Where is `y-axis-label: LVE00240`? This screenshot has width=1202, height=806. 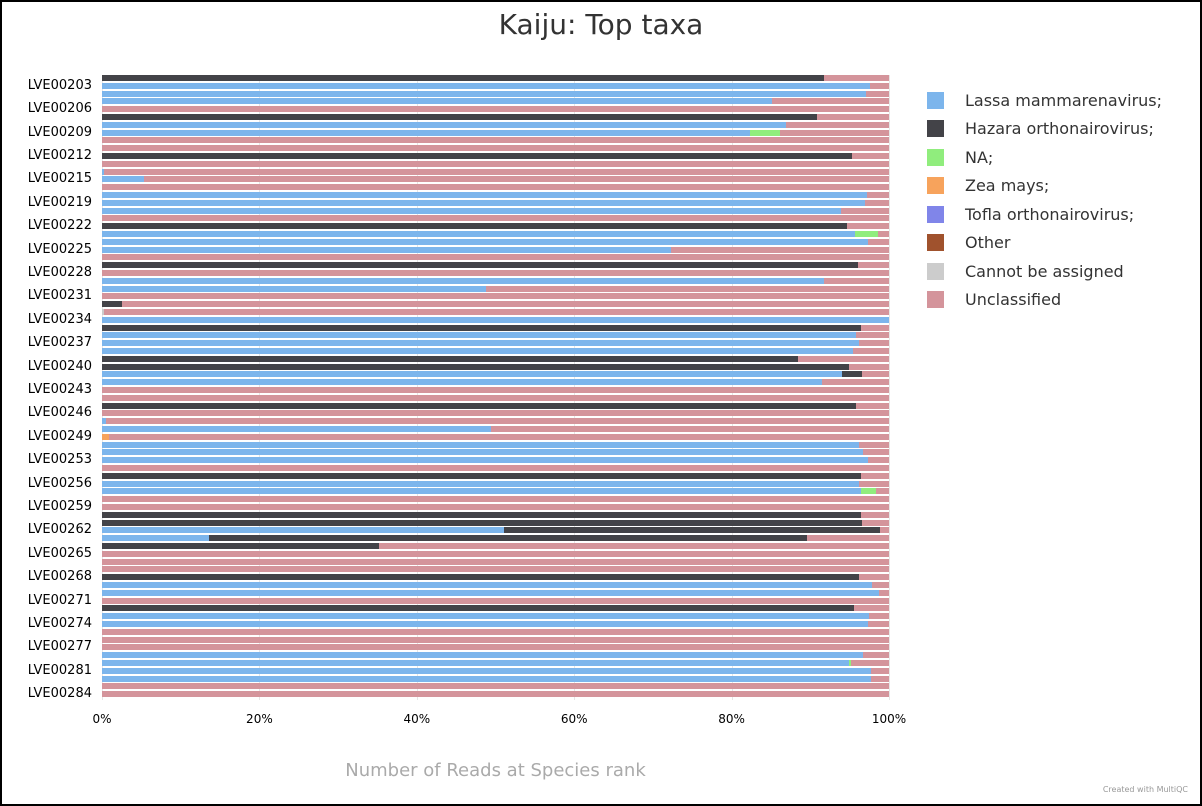
y-axis-label: LVE00240 is located at coordinates (59, 366).